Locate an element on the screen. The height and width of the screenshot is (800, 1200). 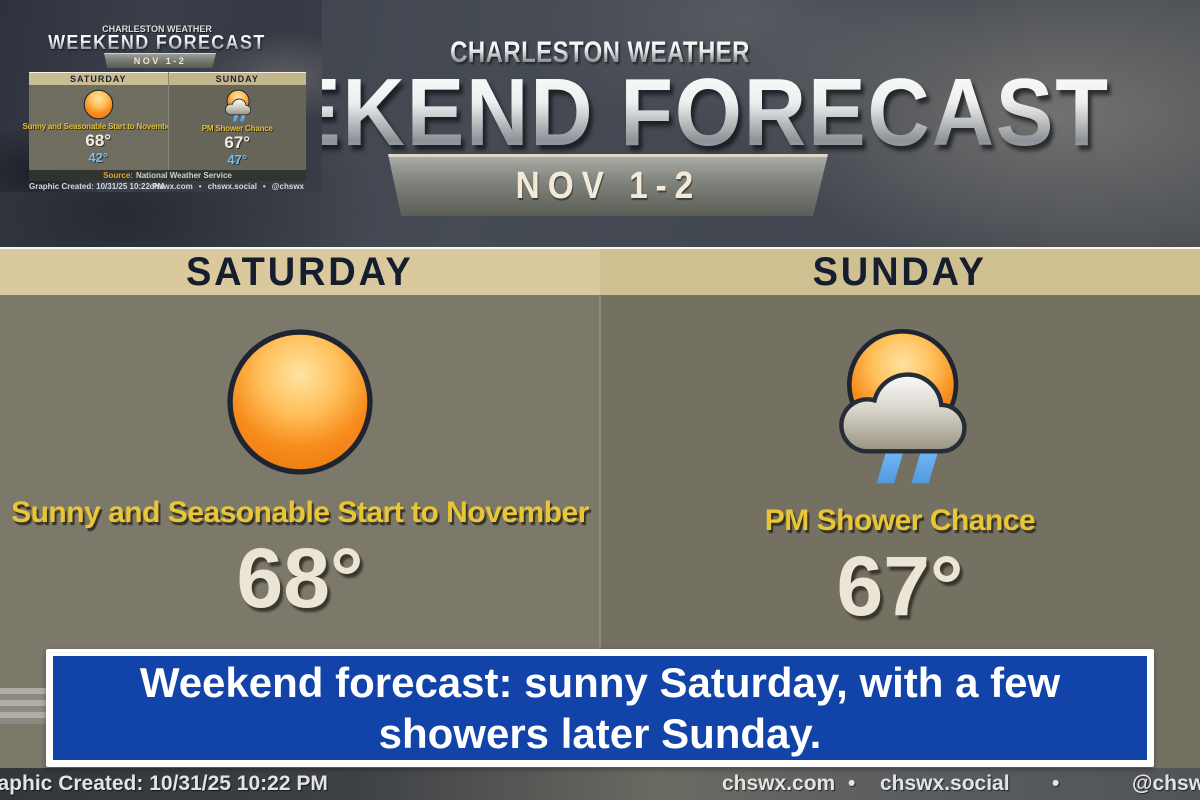
thumb-sunday-panel: SUNDAY PM Shower Chance 67° 47° is located at coordinates (236, 121).